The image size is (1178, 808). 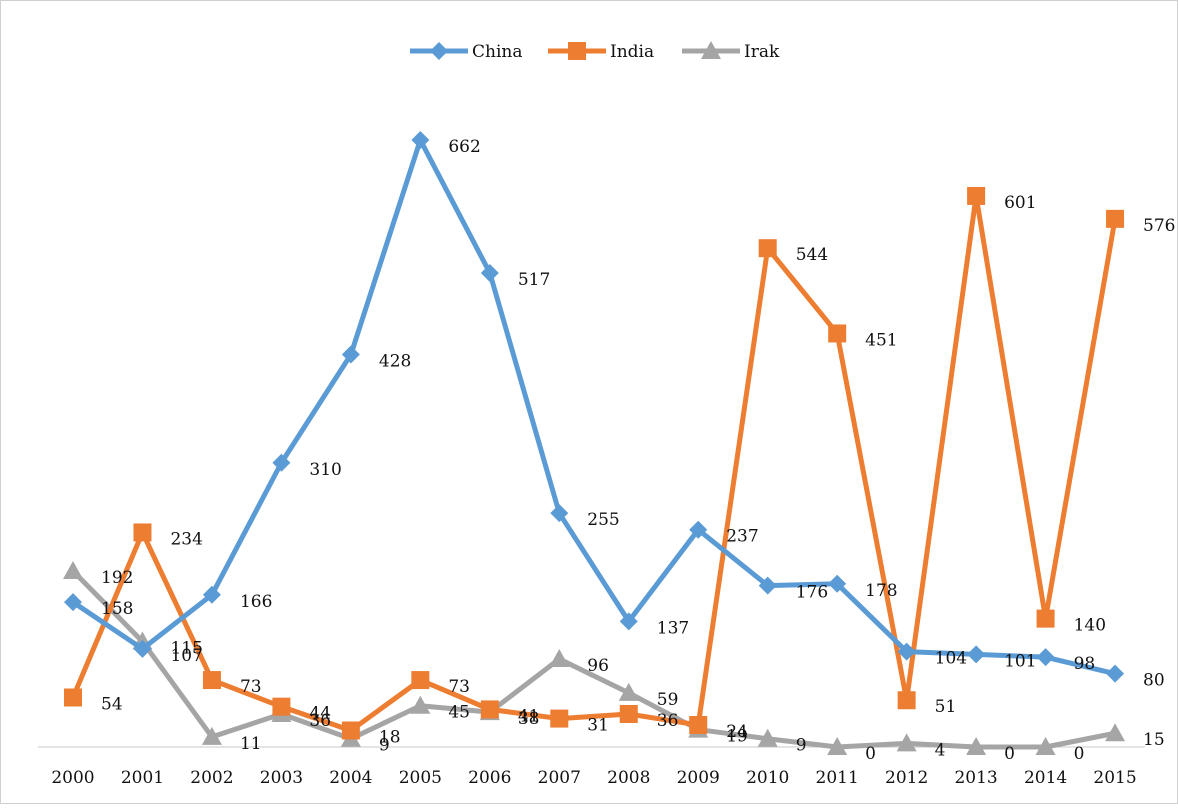 I want to click on point-irak-2005, so click(x=420, y=704).